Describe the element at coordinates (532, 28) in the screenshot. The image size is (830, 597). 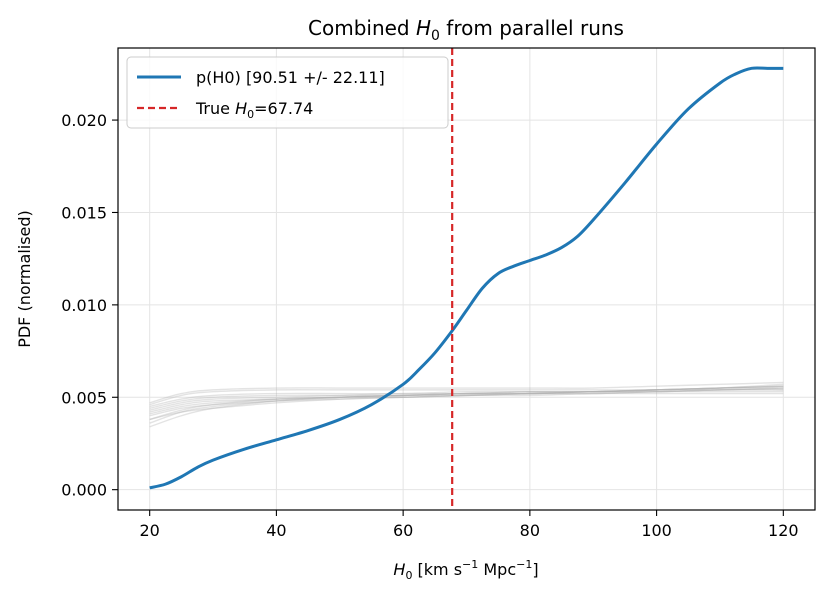
I see `chart-title-suffix: from parallel runs` at that location.